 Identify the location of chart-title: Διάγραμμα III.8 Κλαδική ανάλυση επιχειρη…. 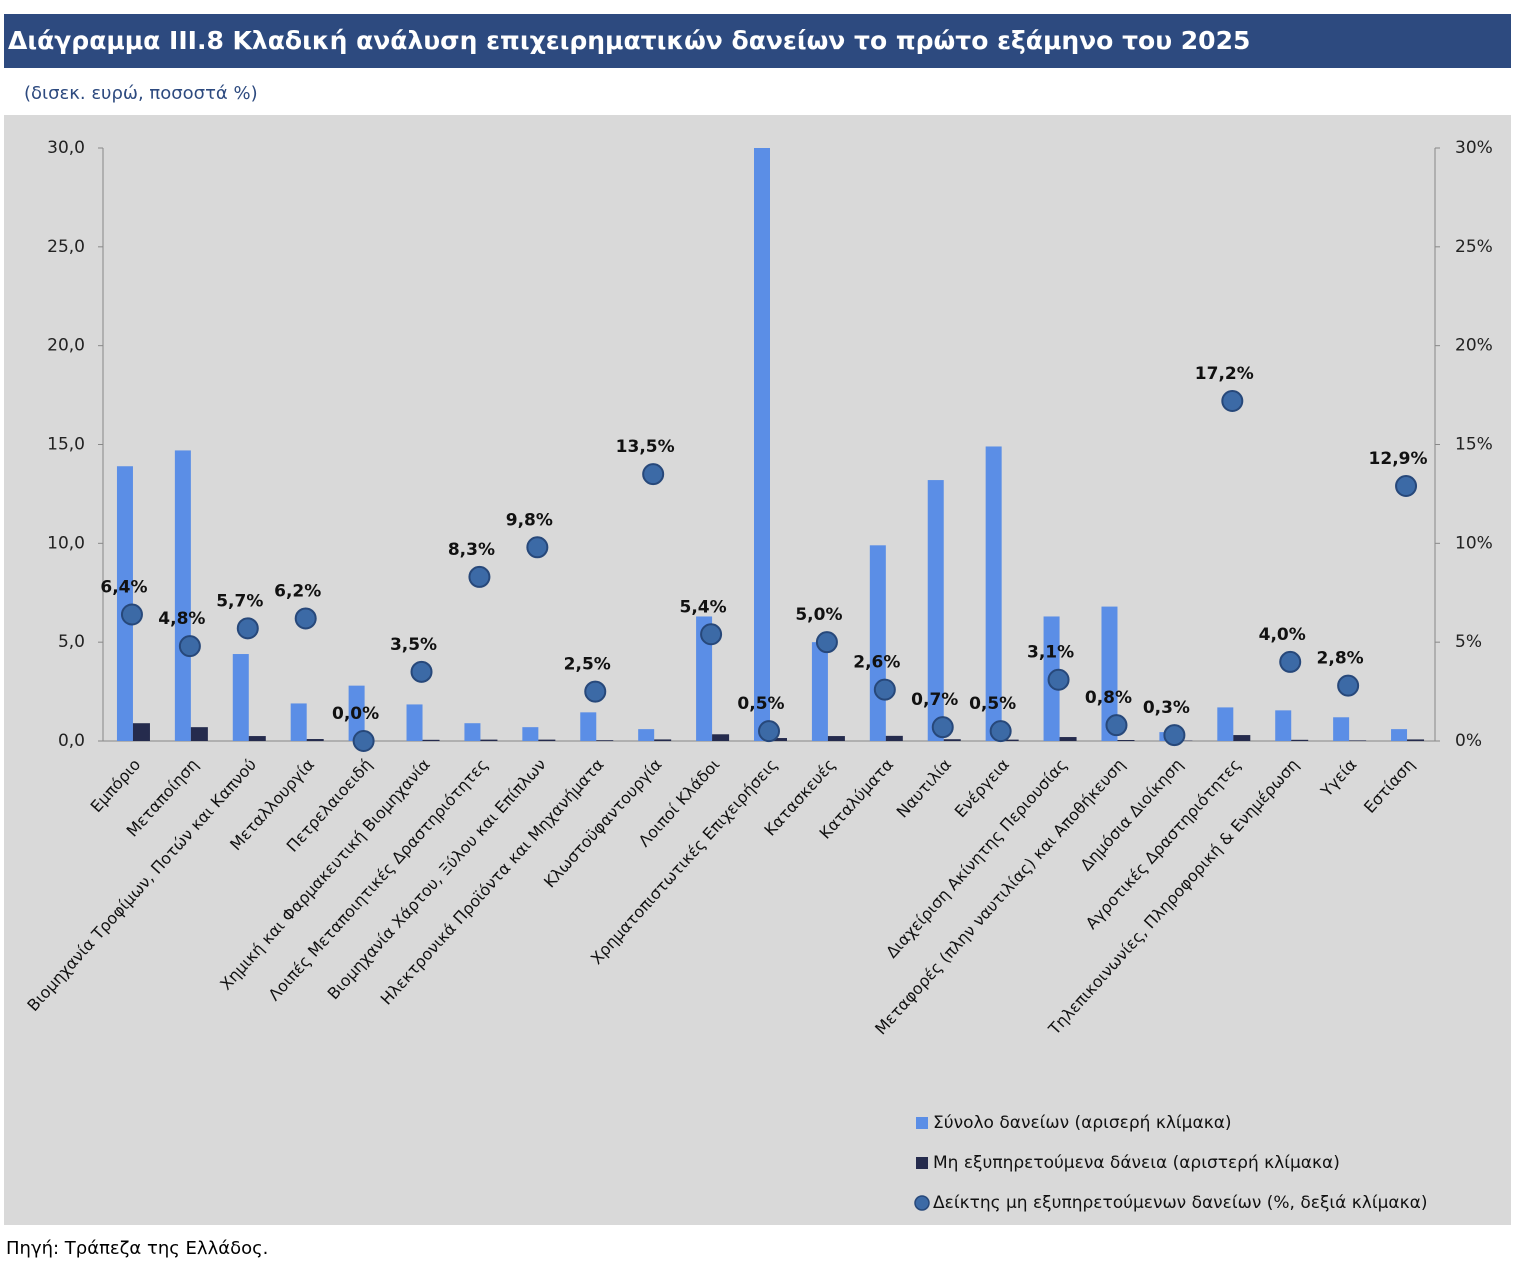
(629, 40).